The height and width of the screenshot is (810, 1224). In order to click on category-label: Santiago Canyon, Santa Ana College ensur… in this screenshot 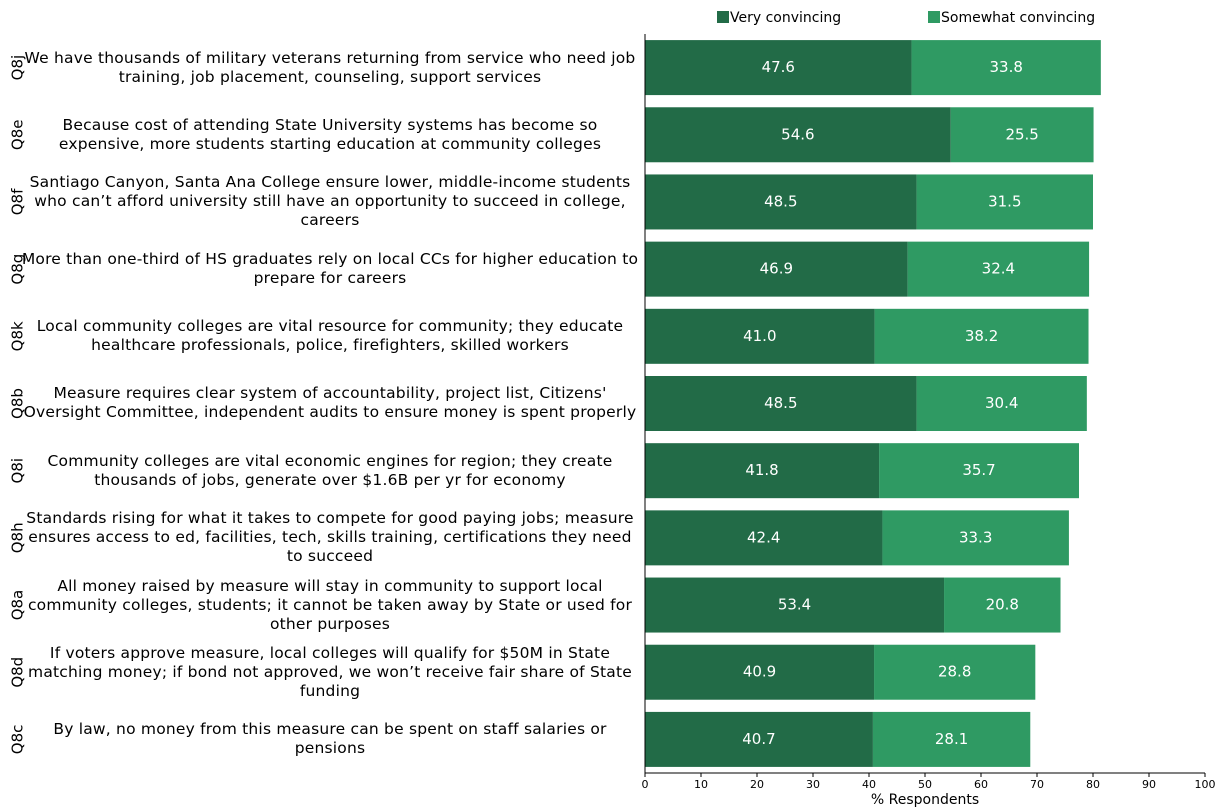, I will do `click(330, 201)`.